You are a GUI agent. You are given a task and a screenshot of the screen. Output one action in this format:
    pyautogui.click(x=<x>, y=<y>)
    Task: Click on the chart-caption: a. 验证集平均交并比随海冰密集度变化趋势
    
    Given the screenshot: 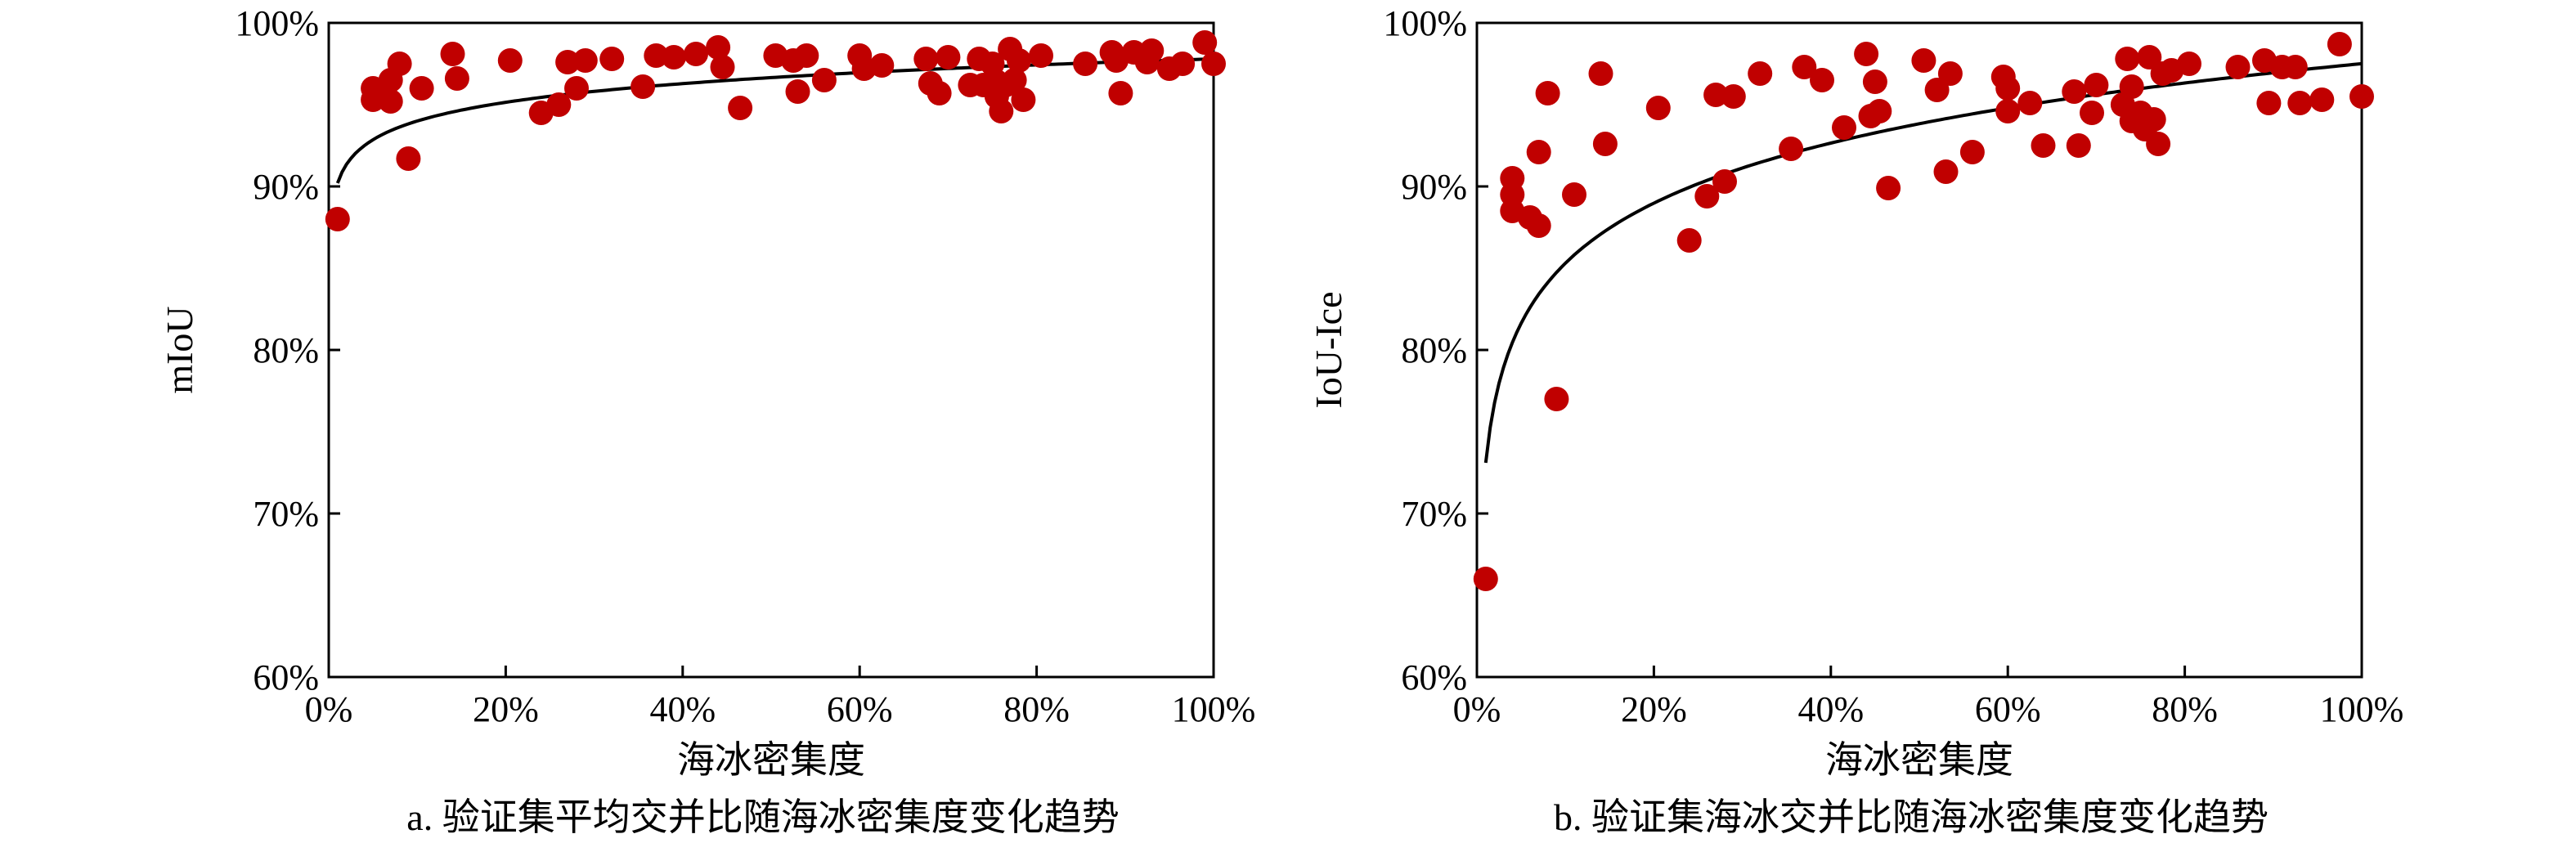 What is the action you would take?
    pyautogui.click(x=763, y=817)
    